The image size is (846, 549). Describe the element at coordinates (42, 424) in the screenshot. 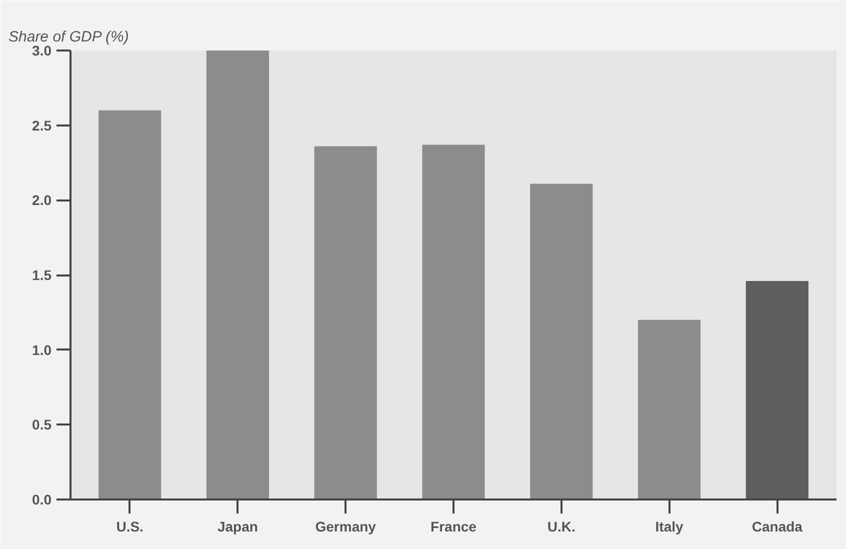

I see `y-tick-label: 0.5` at that location.